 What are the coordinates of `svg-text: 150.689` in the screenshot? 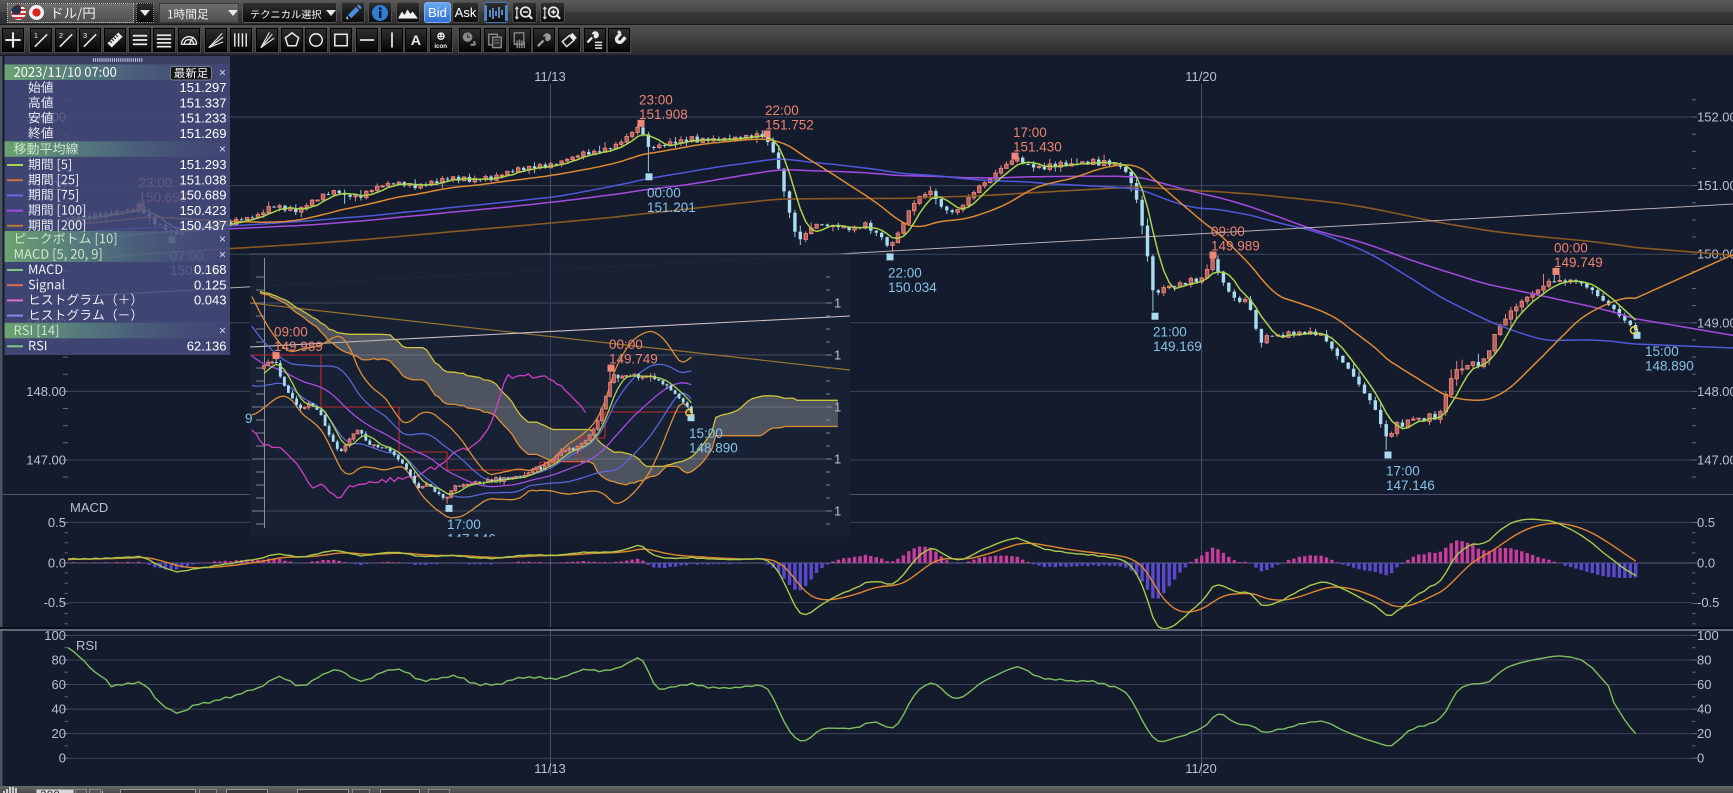 It's located at (203, 195).